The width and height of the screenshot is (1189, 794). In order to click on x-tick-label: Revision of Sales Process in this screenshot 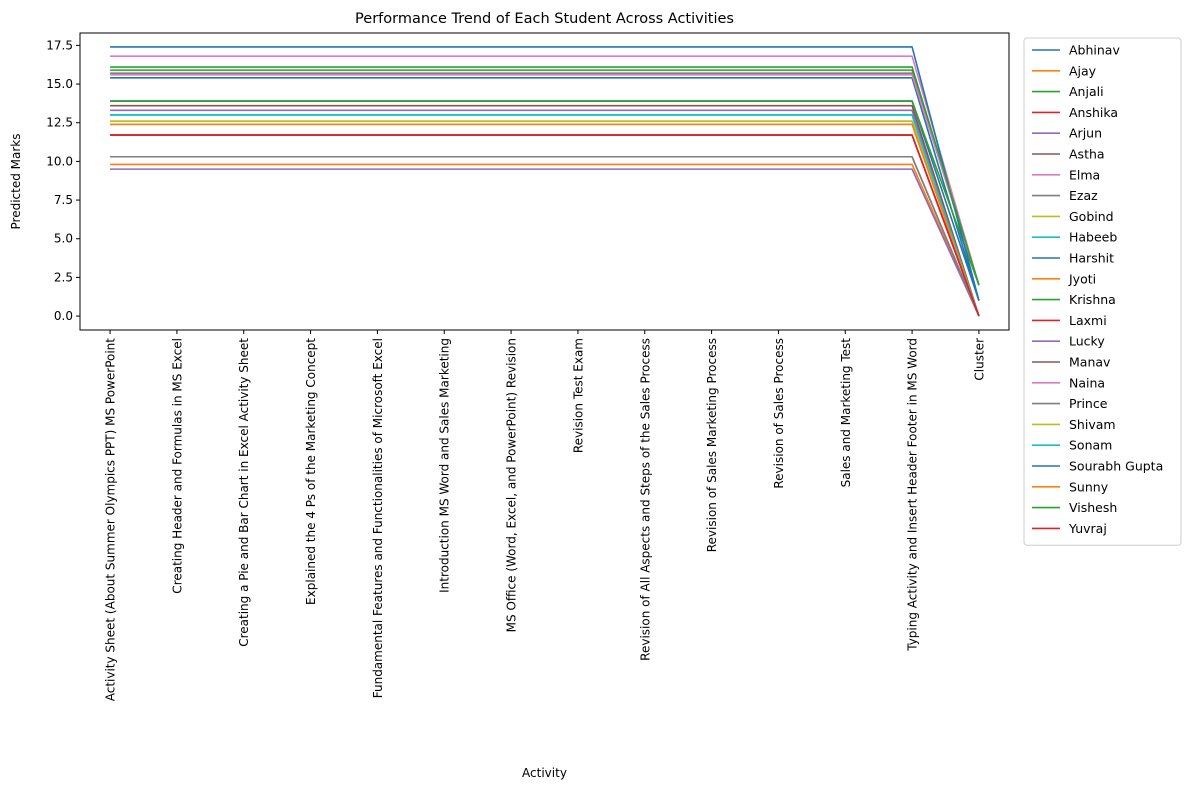, I will do `click(779, 413)`.